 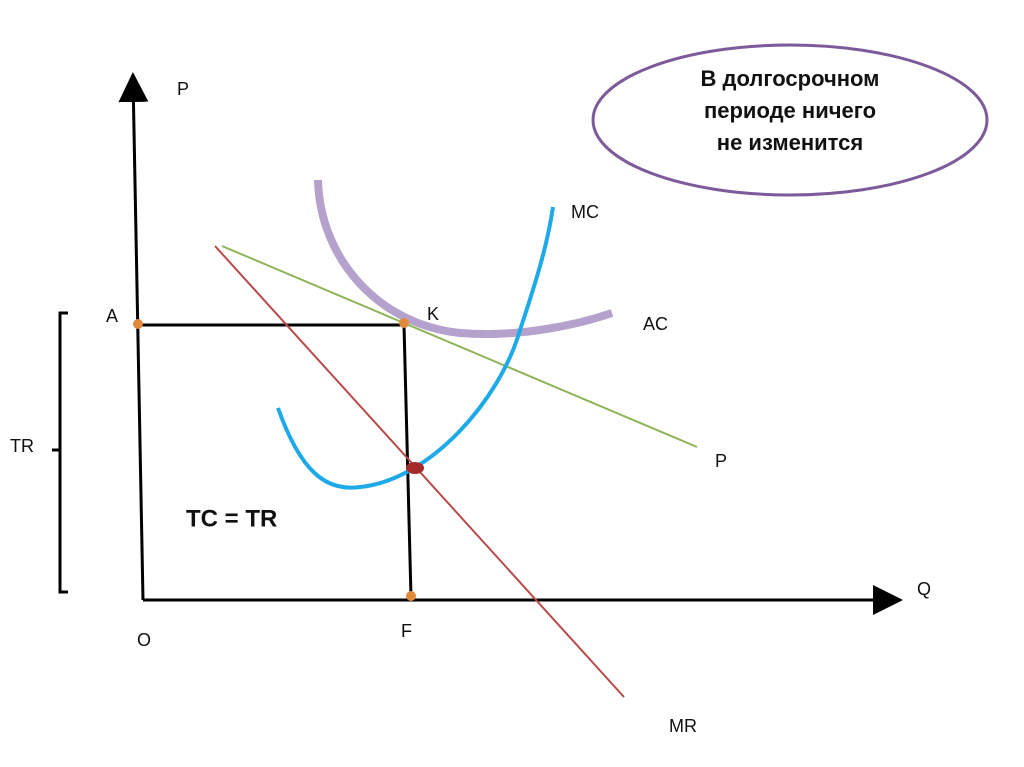 What do you see at coordinates (138, 324) in the screenshot?
I see `point-a` at bounding box center [138, 324].